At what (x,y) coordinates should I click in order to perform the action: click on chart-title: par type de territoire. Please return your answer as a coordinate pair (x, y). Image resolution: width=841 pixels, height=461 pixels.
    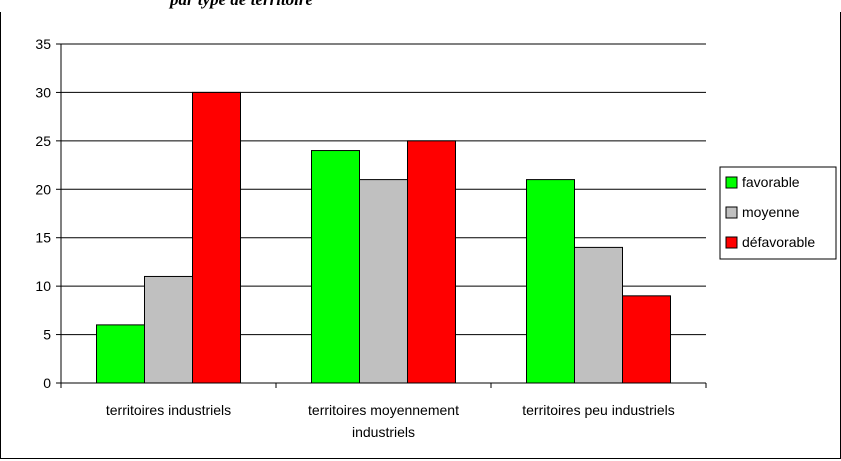
    Looking at the image, I should click on (241, 5).